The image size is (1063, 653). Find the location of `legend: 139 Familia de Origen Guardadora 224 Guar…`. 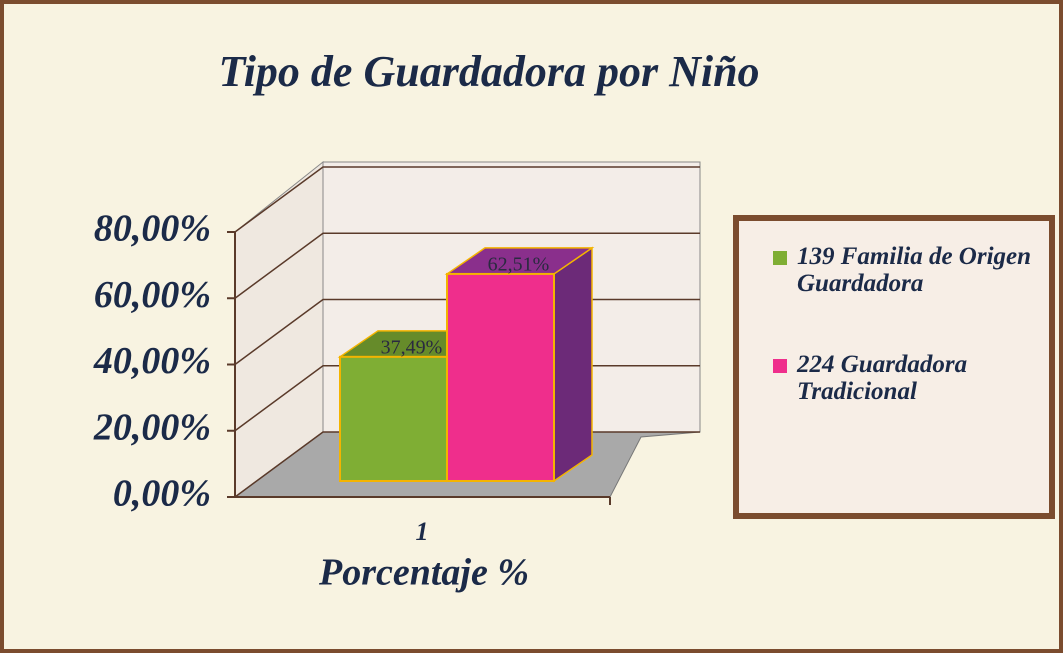

legend: 139 Familia de Origen Guardadora 224 Guar… is located at coordinates (894, 367).